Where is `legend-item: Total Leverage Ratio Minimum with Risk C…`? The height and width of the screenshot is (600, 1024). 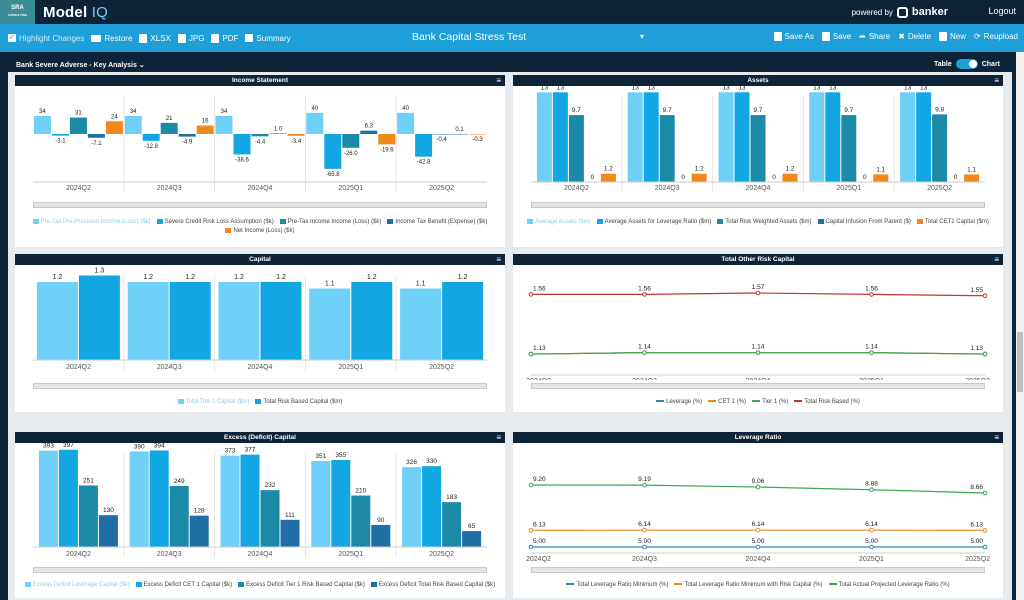
legend-item: Total Leverage Ratio Minimum with Risk C… is located at coordinates (748, 585).